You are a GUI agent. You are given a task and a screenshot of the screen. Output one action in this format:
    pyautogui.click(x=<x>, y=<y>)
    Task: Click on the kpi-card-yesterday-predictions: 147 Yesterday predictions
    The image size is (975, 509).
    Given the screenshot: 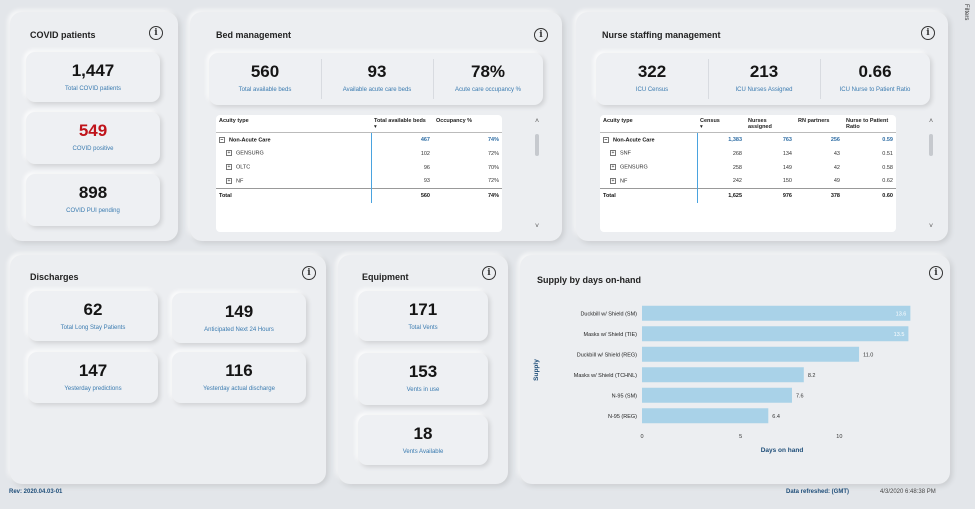 What is the action you would take?
    pyautogui.click(x=93, y=377)
    